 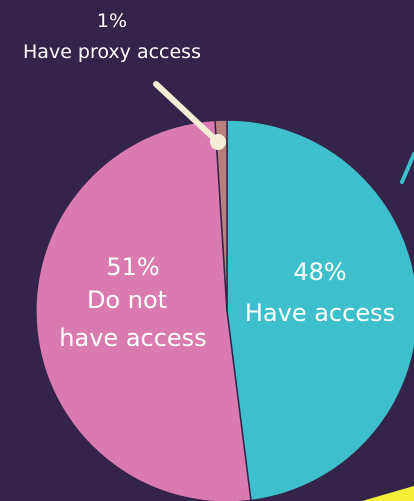 I want to click on slice-label-no-access-line2: have access, so click(x=132, y=338).